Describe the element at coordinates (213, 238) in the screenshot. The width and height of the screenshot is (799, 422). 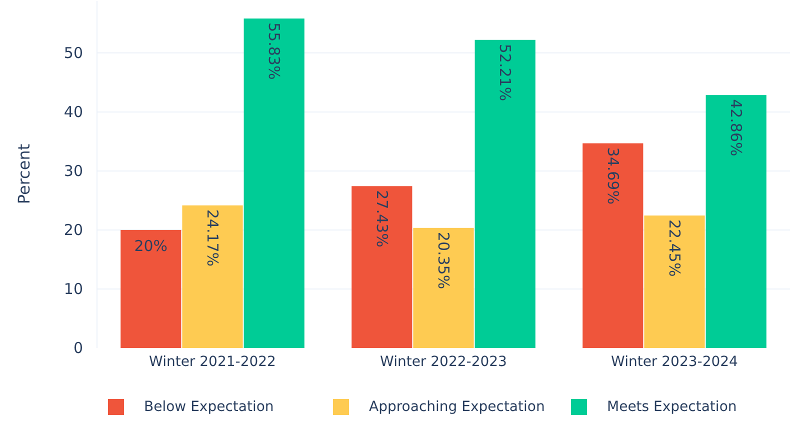
I see `data-label: 24.17%` at that location.